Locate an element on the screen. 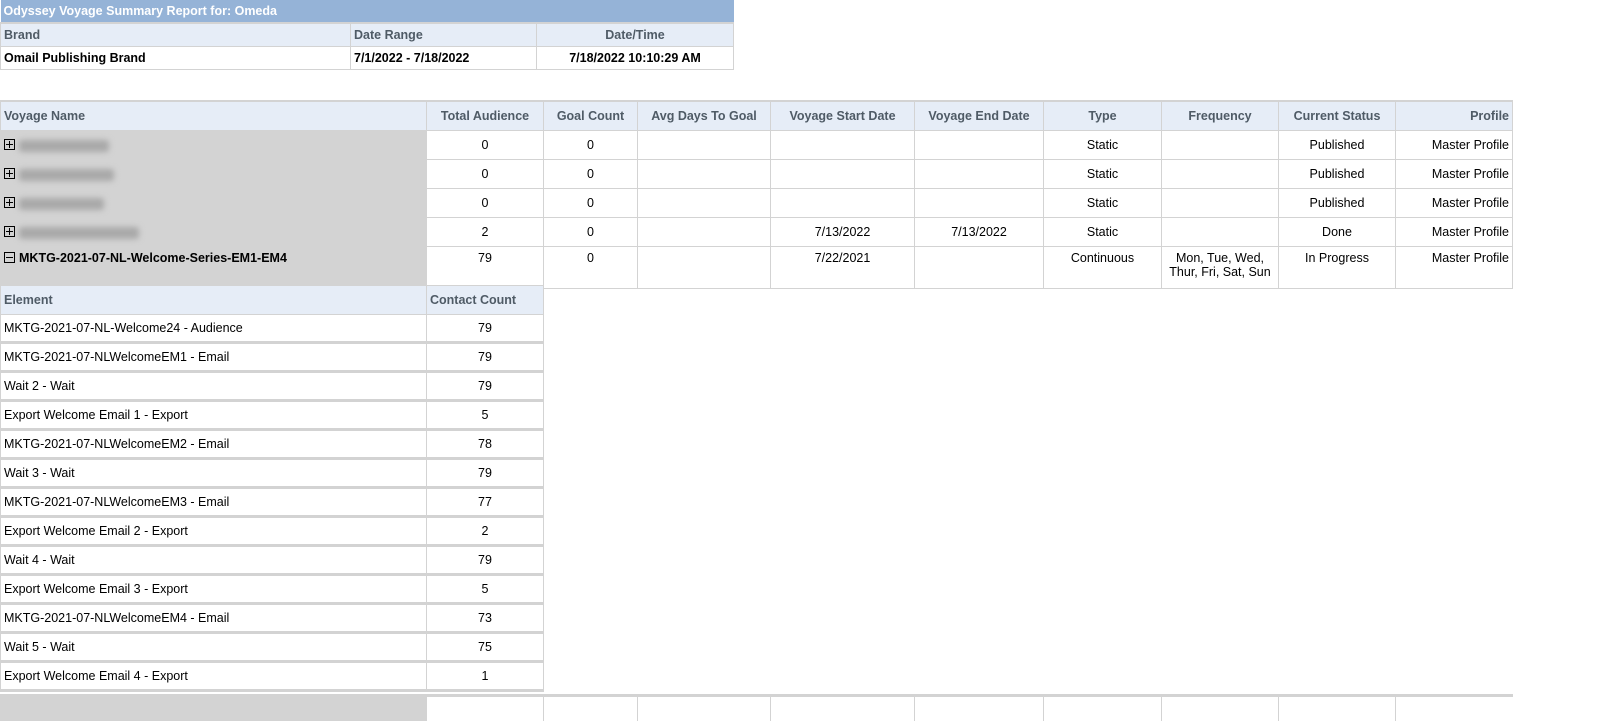  column-header-voyage-start-date: Voyage Start Date is located at coordinates (842, 115).